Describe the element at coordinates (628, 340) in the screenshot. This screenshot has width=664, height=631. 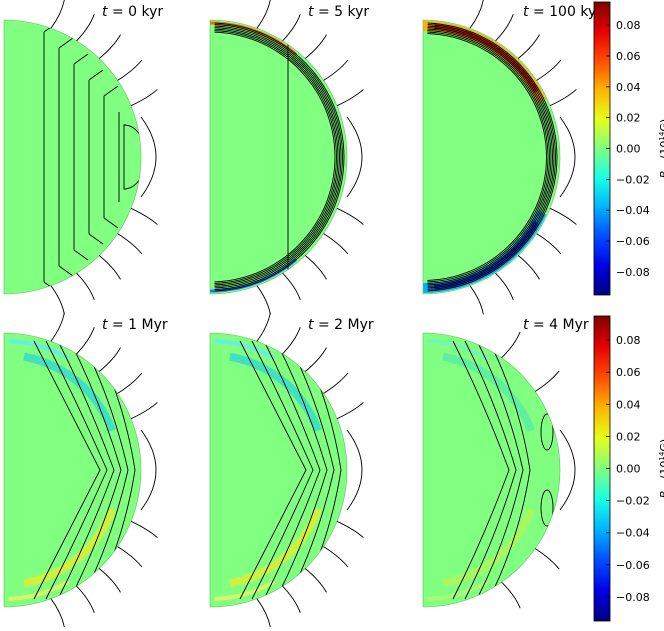
I see `colorbar-tick-label: 0.08` at that location.